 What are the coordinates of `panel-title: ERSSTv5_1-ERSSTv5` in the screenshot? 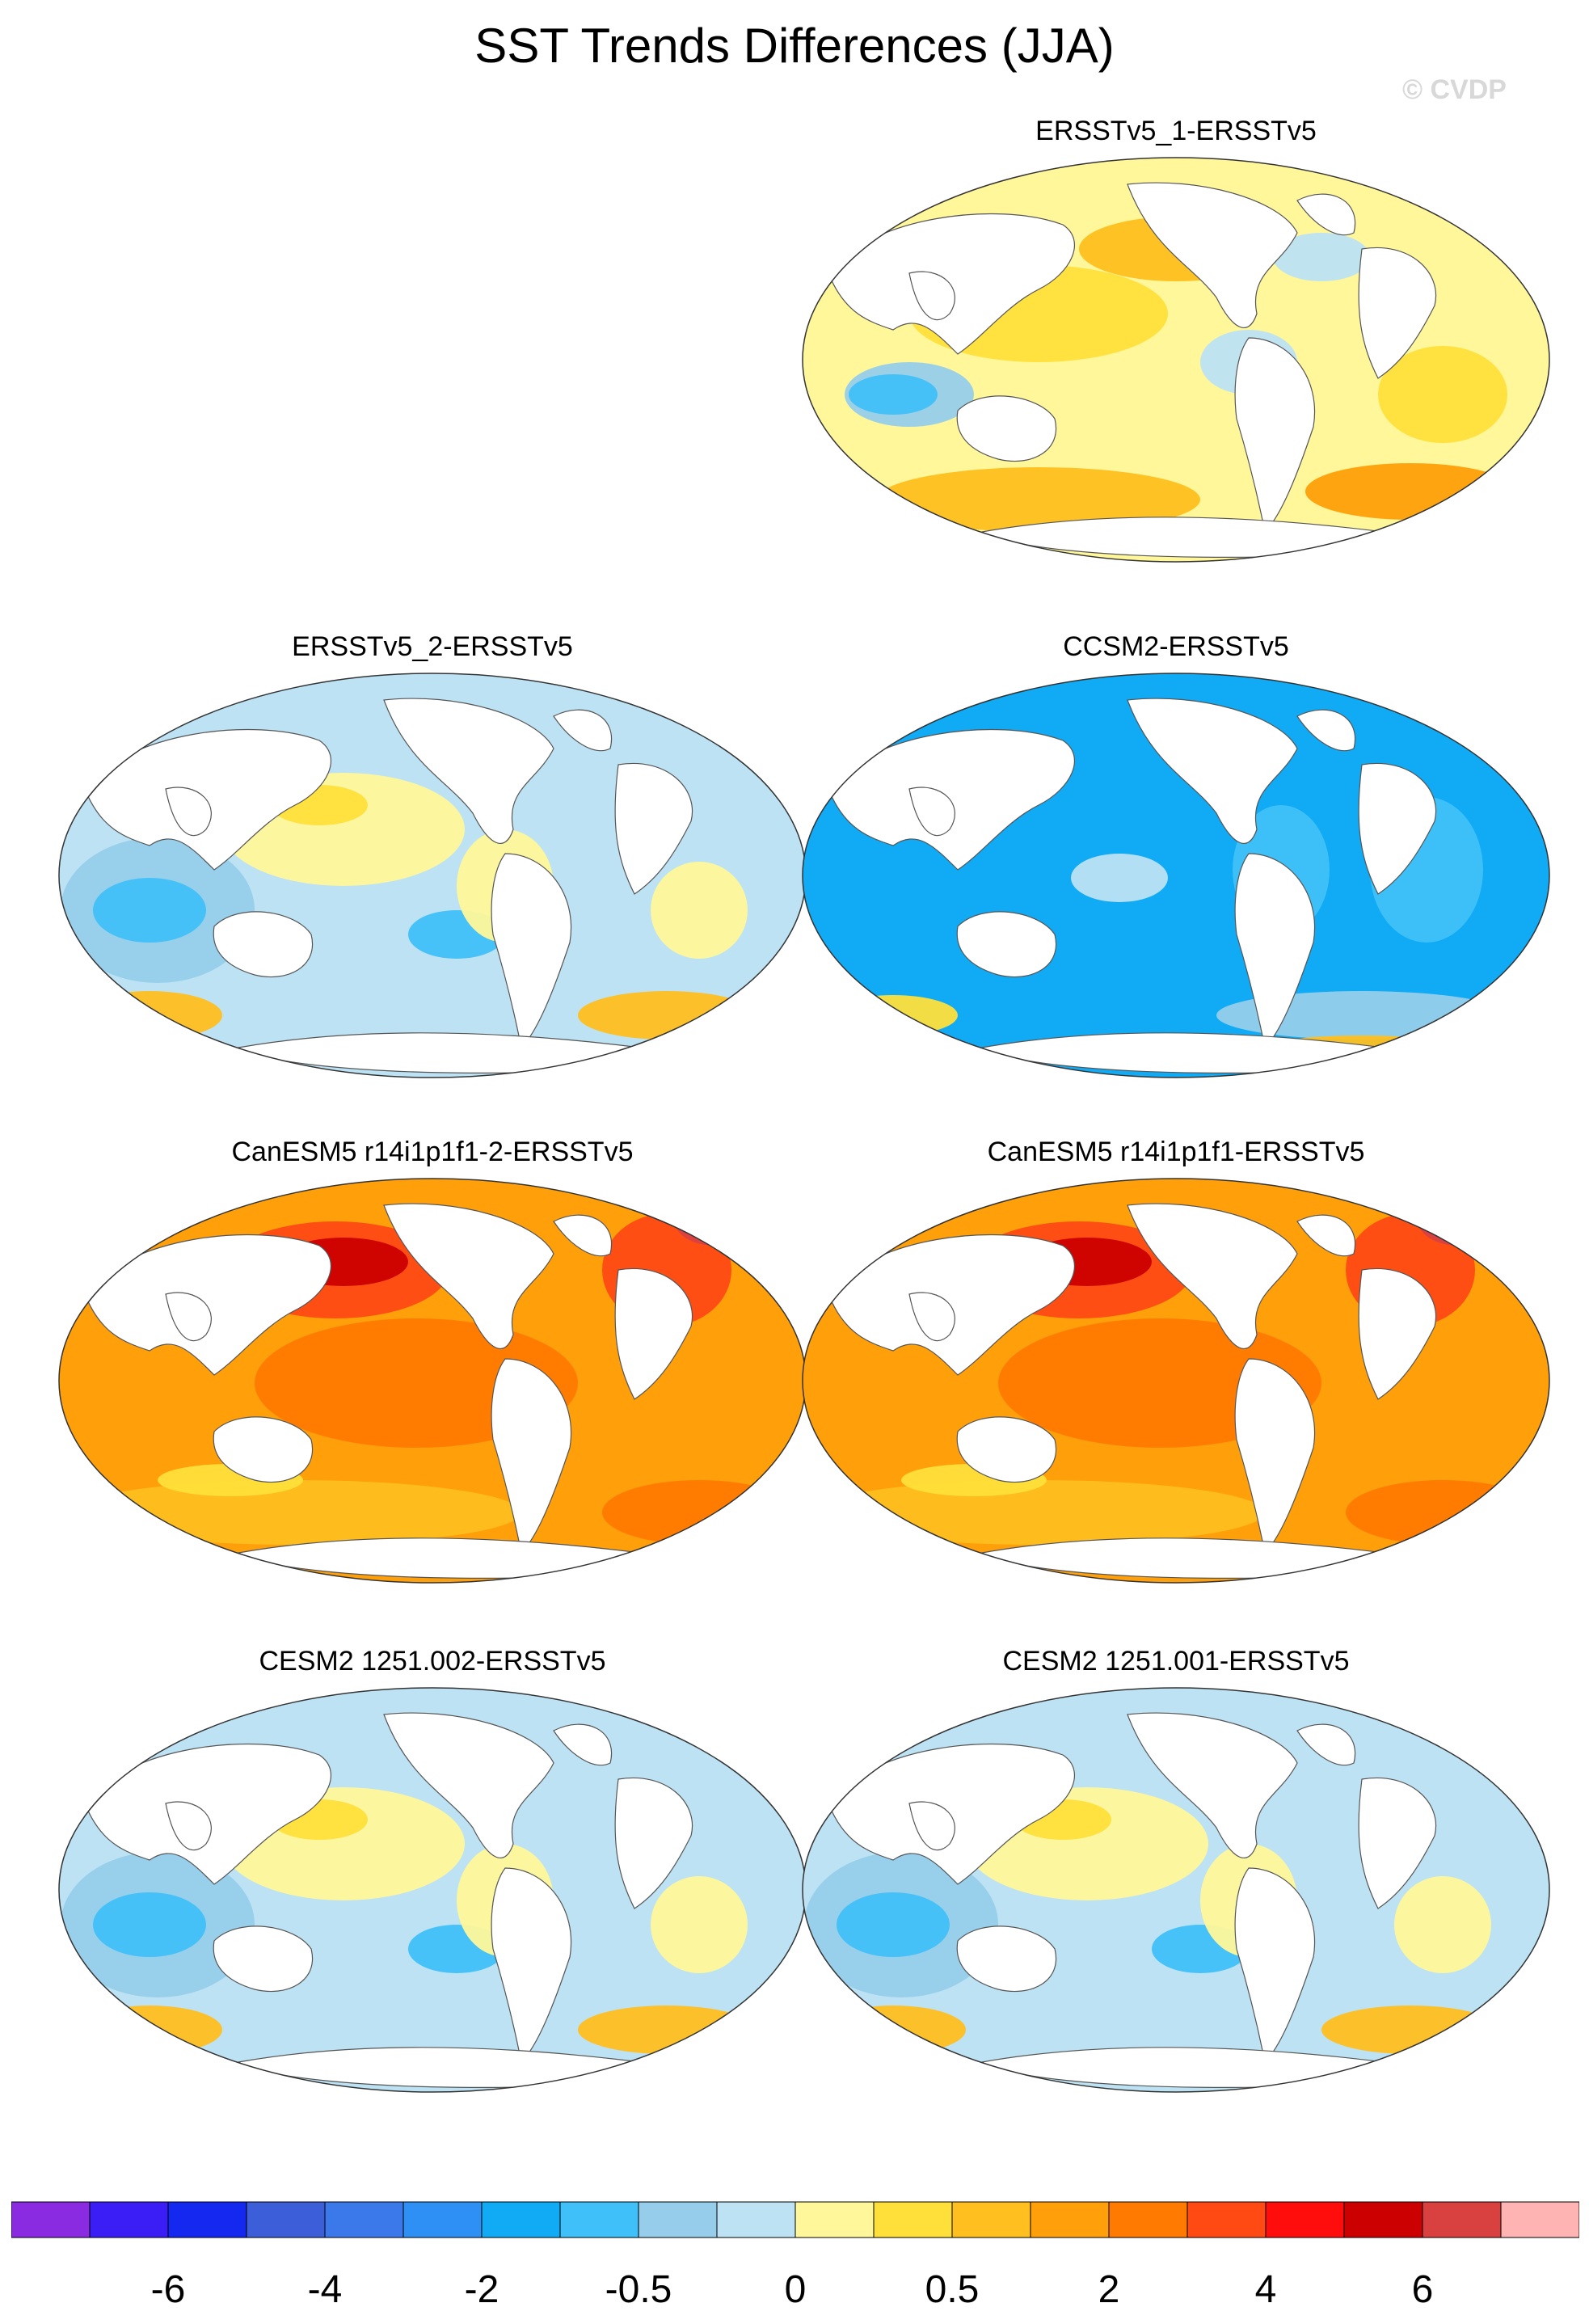 It's located at (1176, 131).